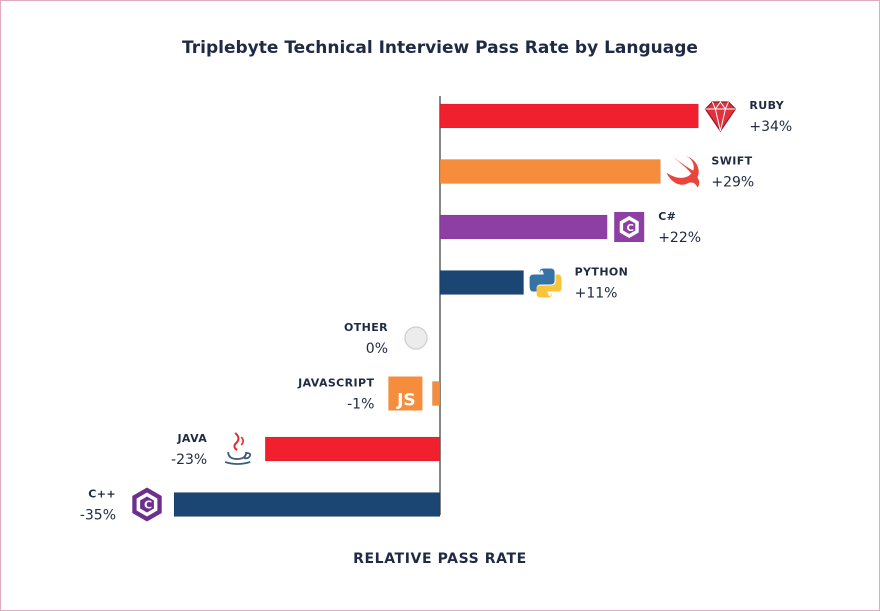 Image resolution: width=880 pixels, height=611 pixels. I want to click on bar-label-ruby: RUBY, so click(766, 105).